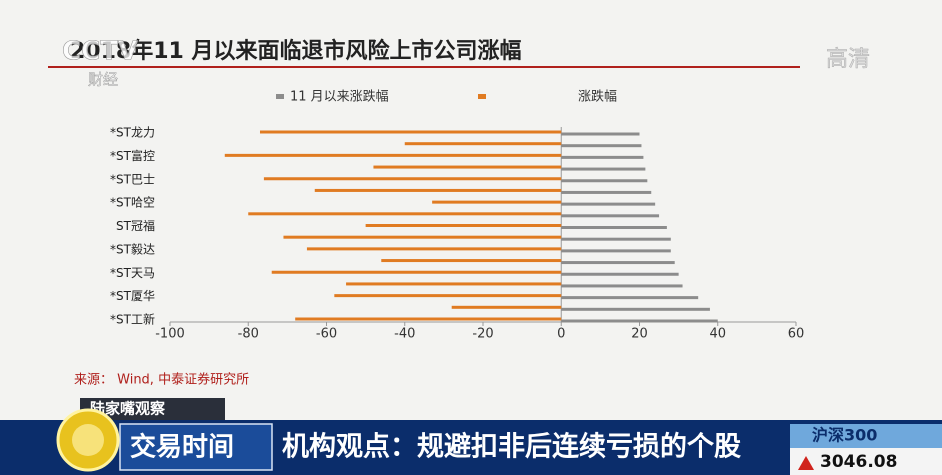 Image resolution: width=942 pixels, height=475 pixels. What do you see at coordinates (132, 319) in the screenshot?
I see `y-tick-label: *ST工新` at bounding box center [132, 319].